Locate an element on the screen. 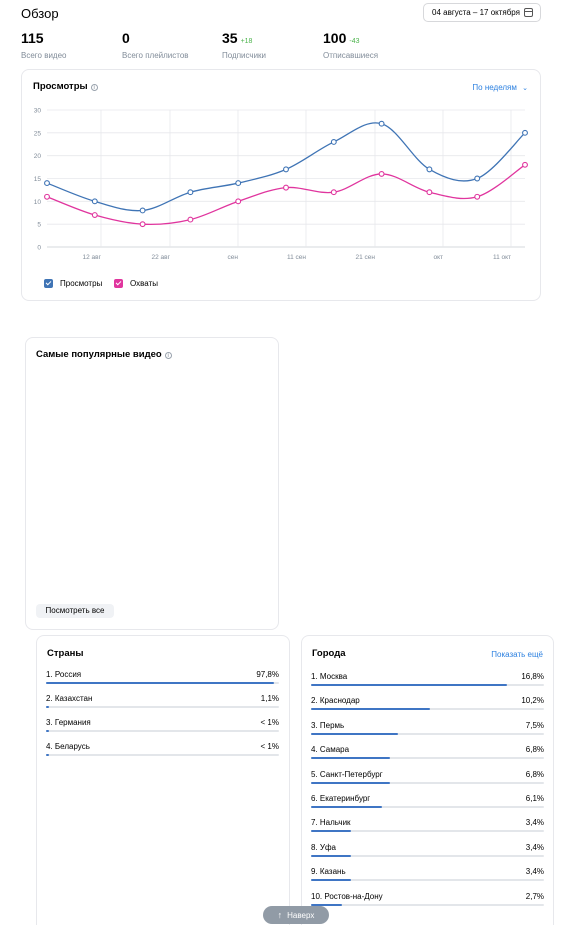 This screenshot has width=565, height=930. list-item: 3. Пермь 7,5% is located at coordinates (427, 729).